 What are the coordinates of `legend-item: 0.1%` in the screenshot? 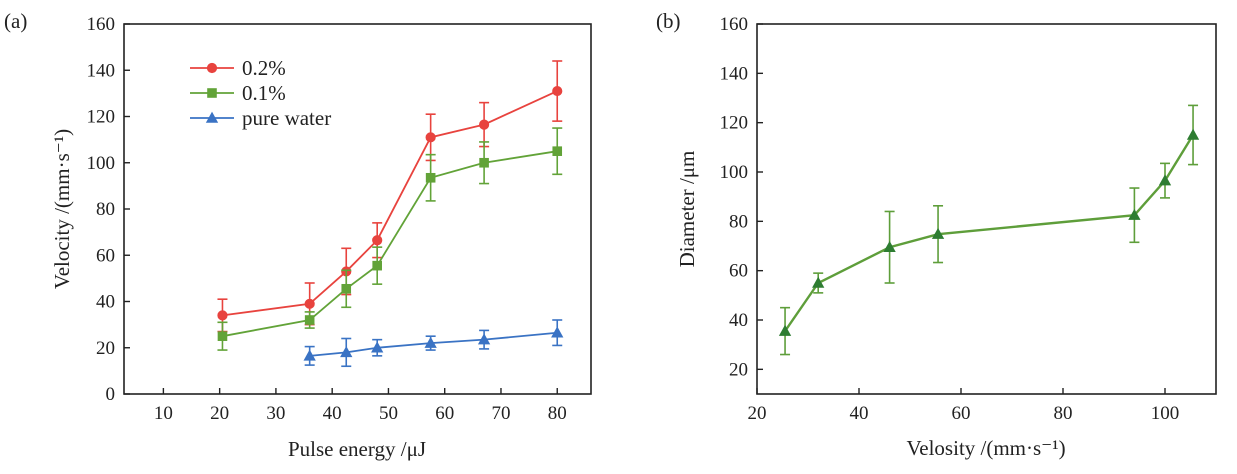 It's located at (238, 93).